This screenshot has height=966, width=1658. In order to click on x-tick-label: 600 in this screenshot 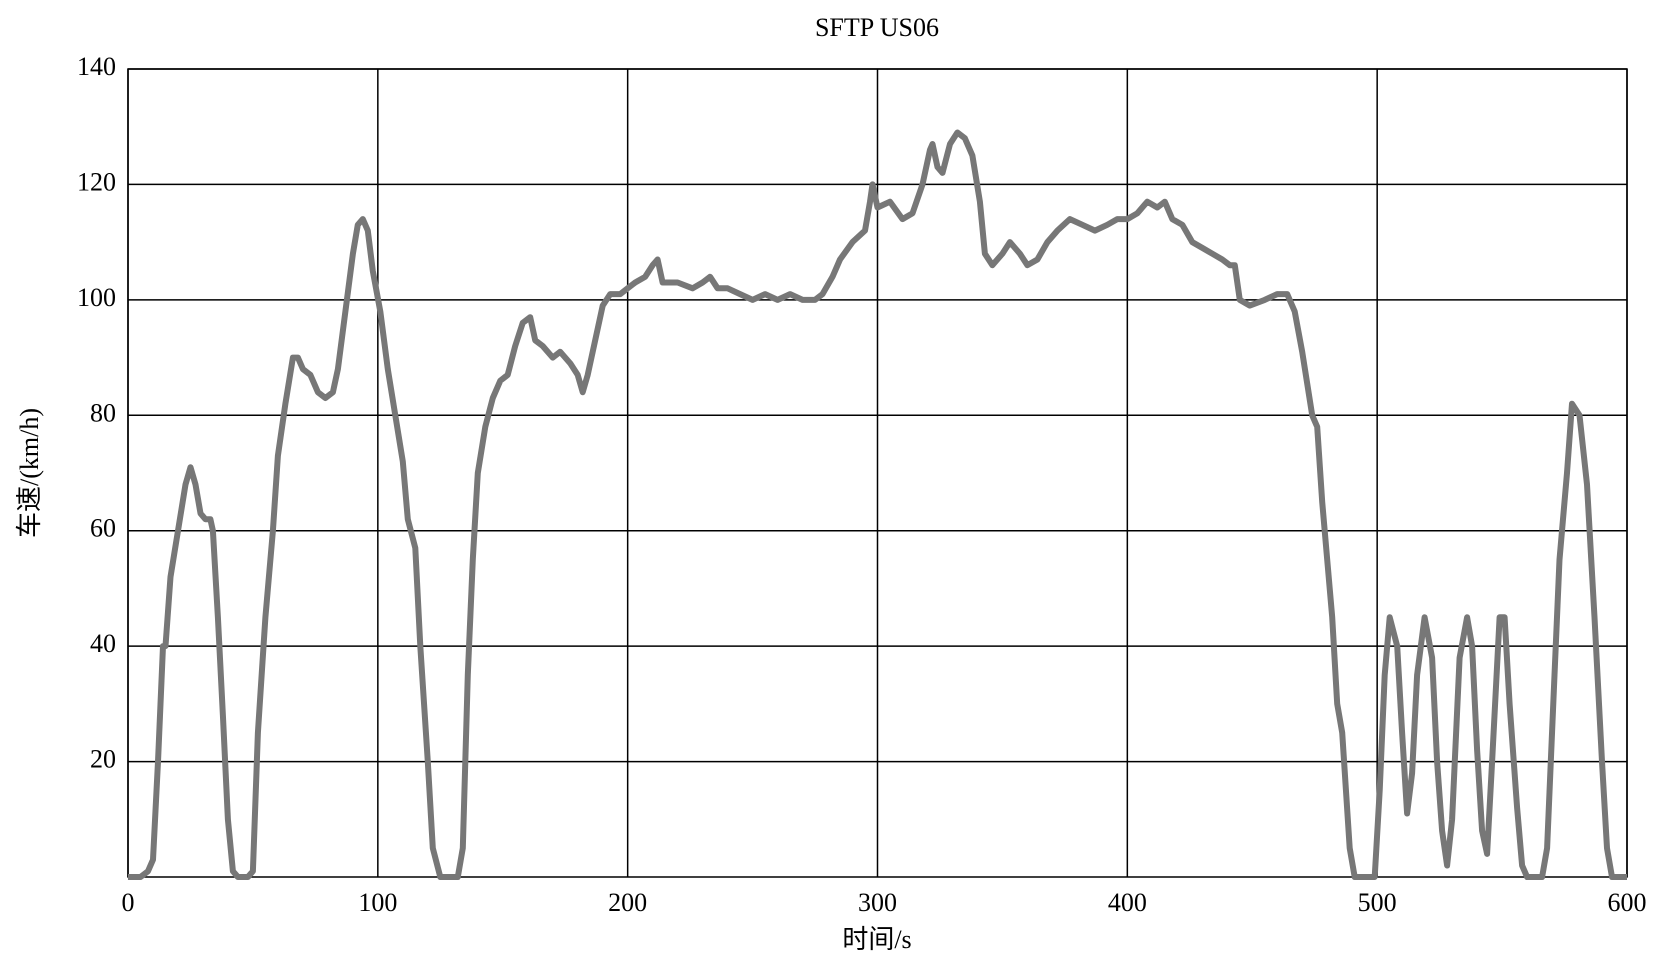, I will do `click(1627, 902)`.